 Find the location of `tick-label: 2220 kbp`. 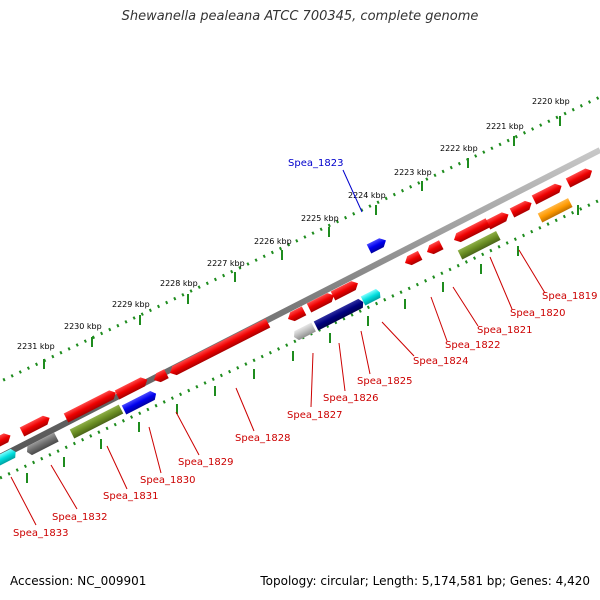

tick-label: 2220 kbp is located at coordinates (551, 101).